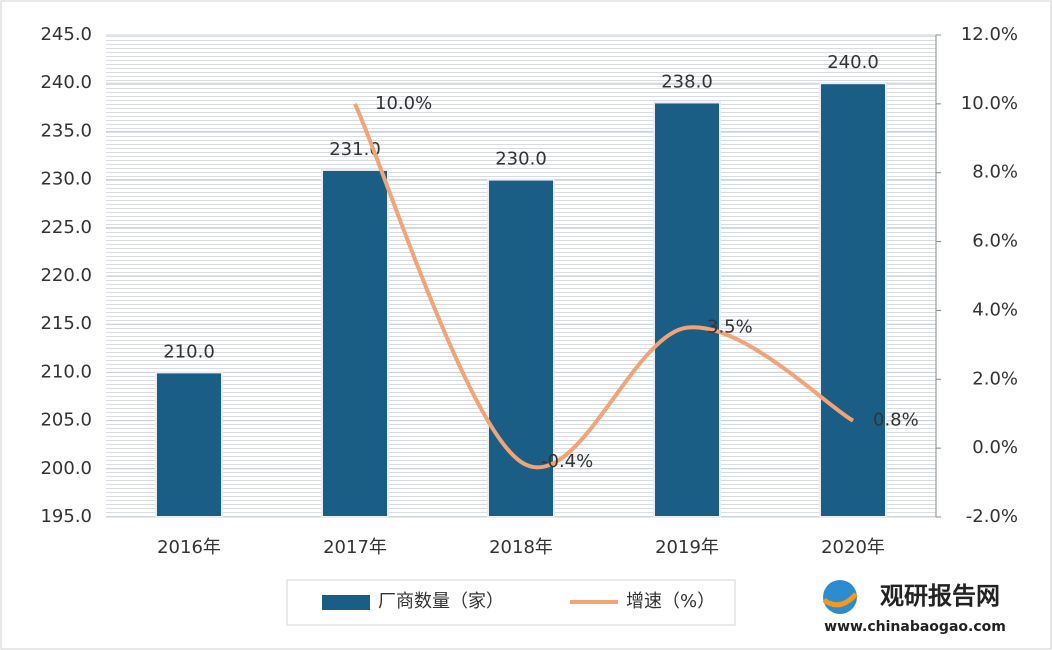 This screenshot has height=650, width=1052. What do you see at coordinates (989, 34) in the screenshot?
I see `y2-tick-label: 12.0%` at bounding box center [989, 34].